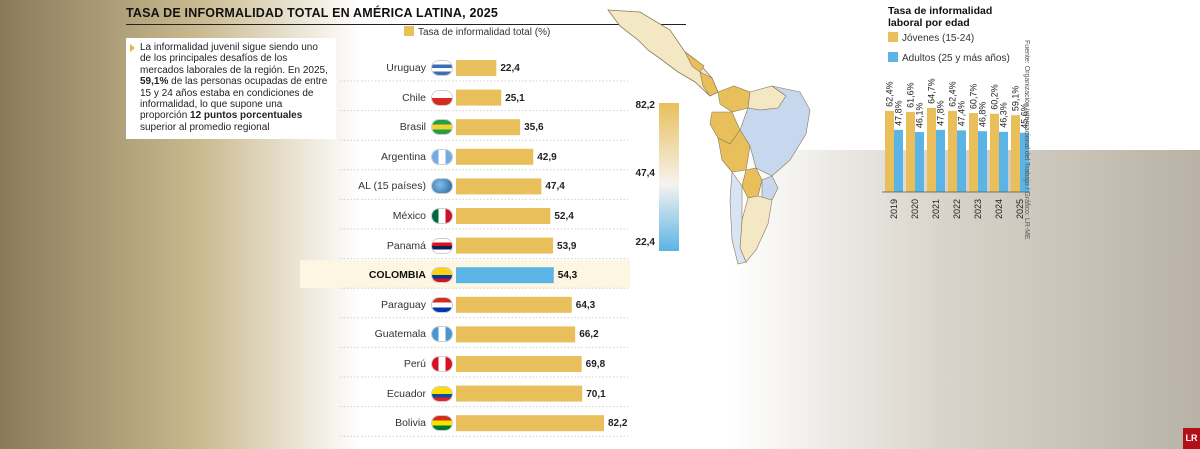 The image size is (1200, 449). Describe the element at coordinates (910, 151) in the screenshot. I see `youth-bar-2020` at that location.